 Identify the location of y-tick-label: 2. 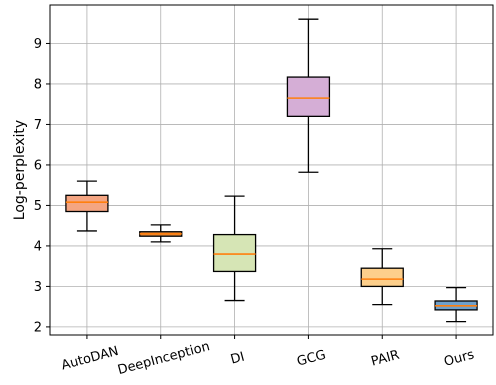
(38, 327).